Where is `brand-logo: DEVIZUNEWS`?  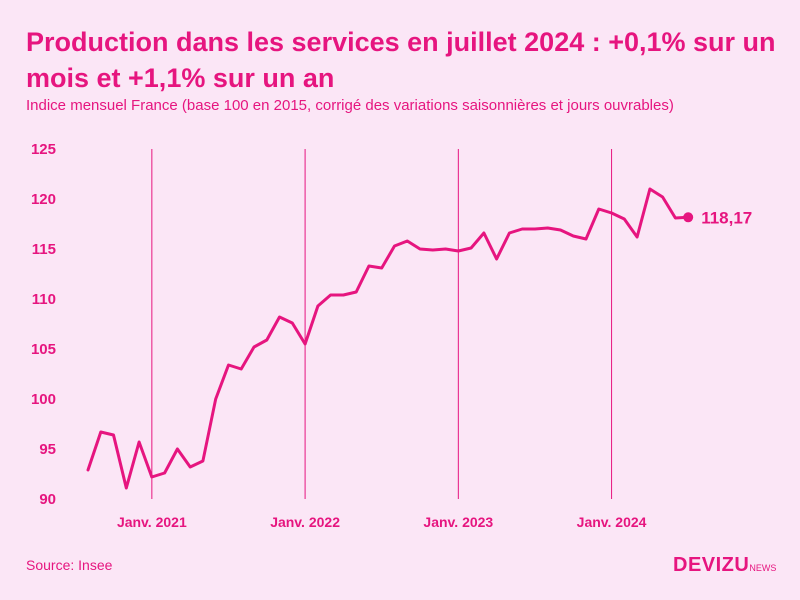 brand-logo: DEVIZUNEWS is located at coordinates (724, 565).